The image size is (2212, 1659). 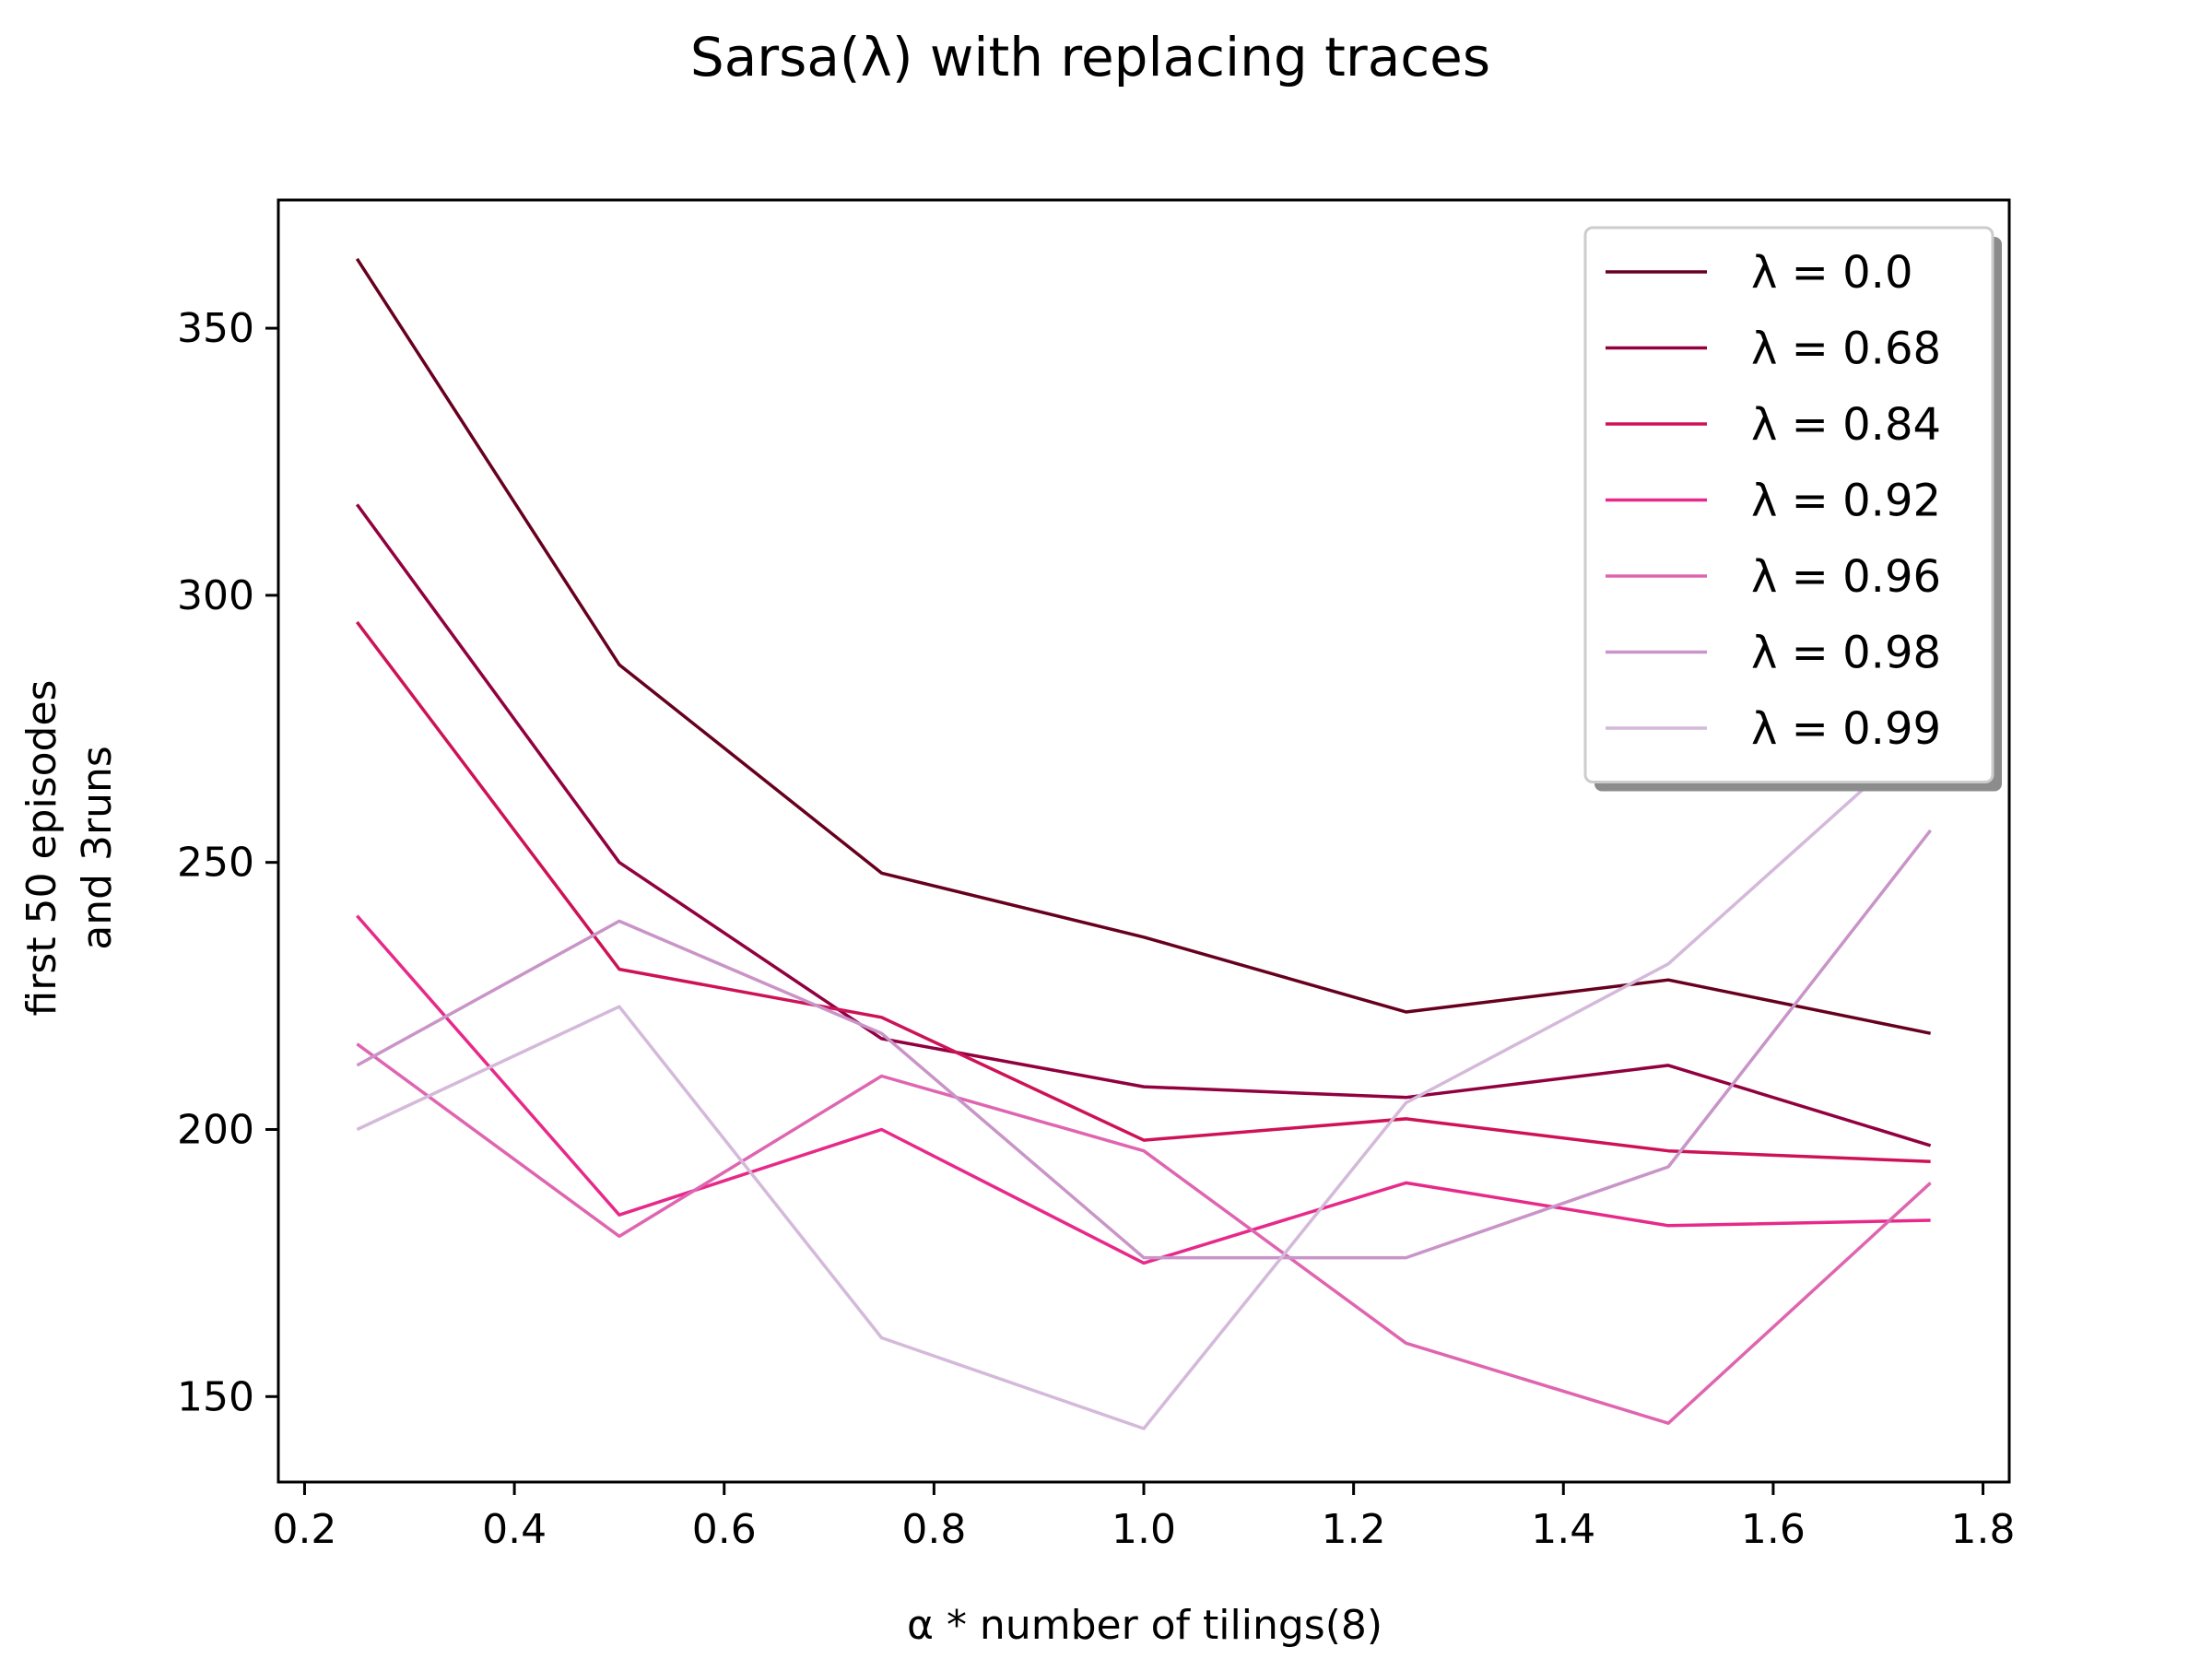 What do you see at coordinates (69, 848) in the screenshot?
I see `y-axis-label: first 50 episodes and 3runs` at bounding box center [69, 848].